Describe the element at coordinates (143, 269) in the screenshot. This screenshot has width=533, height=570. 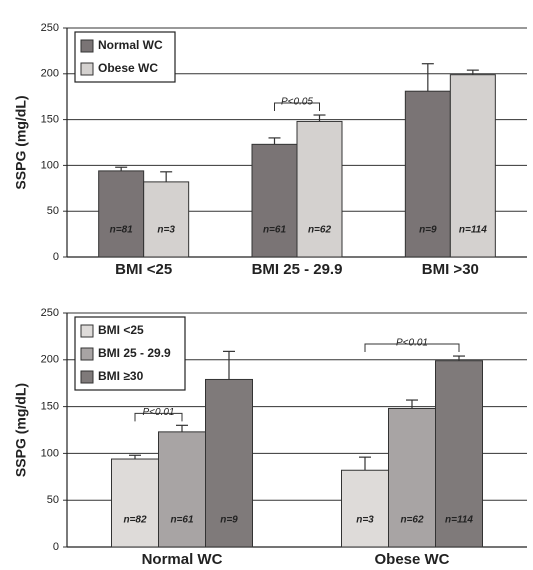
I see `x-tick-label: BMI <25` at that location.